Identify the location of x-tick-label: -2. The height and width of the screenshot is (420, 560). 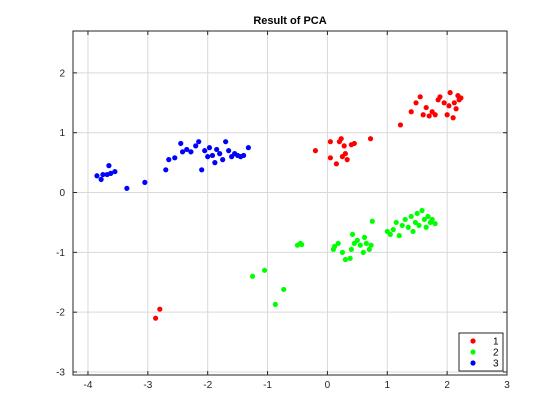
(207, 385).